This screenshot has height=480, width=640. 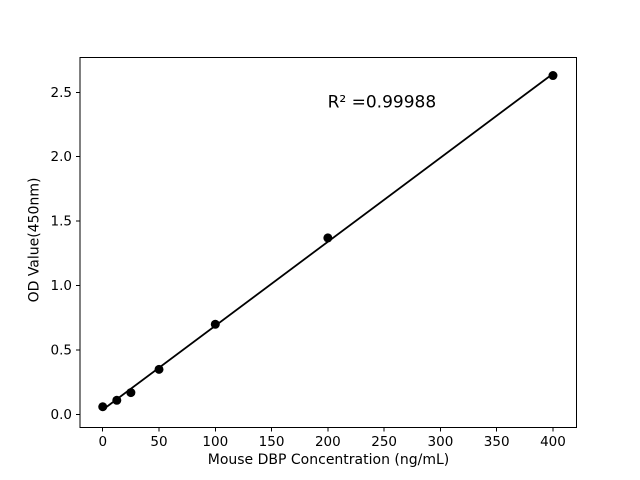 What do you see at coordinates (328, 442) in the screenshot?
I see `x-tick-label: 200` at bounding box center [328, 442].